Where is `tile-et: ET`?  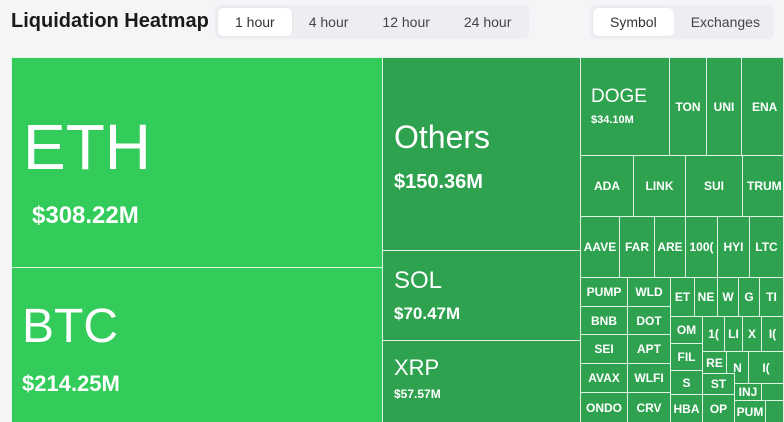 tile-et: ET is located at coordinates (682, 297).